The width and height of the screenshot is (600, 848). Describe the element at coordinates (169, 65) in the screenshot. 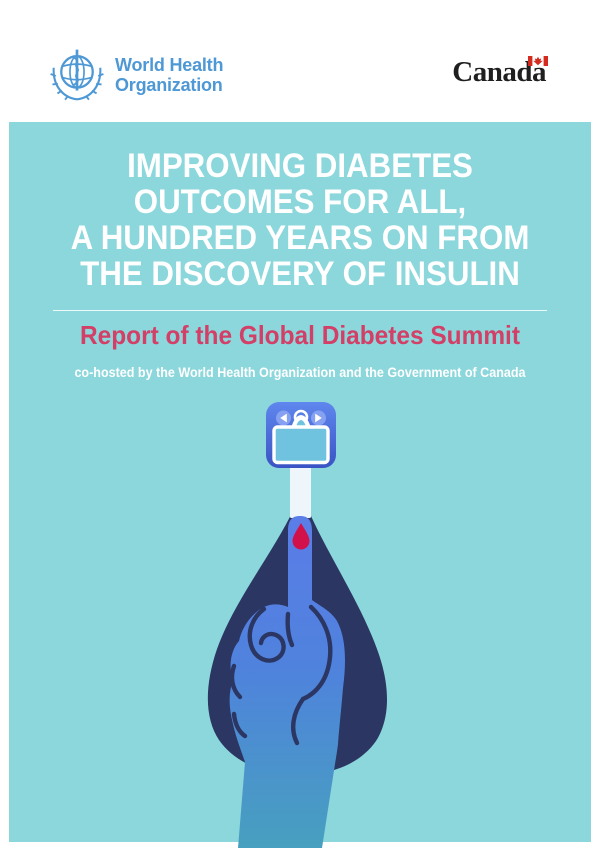

I see `who-logo-line1: World Health` at that location.